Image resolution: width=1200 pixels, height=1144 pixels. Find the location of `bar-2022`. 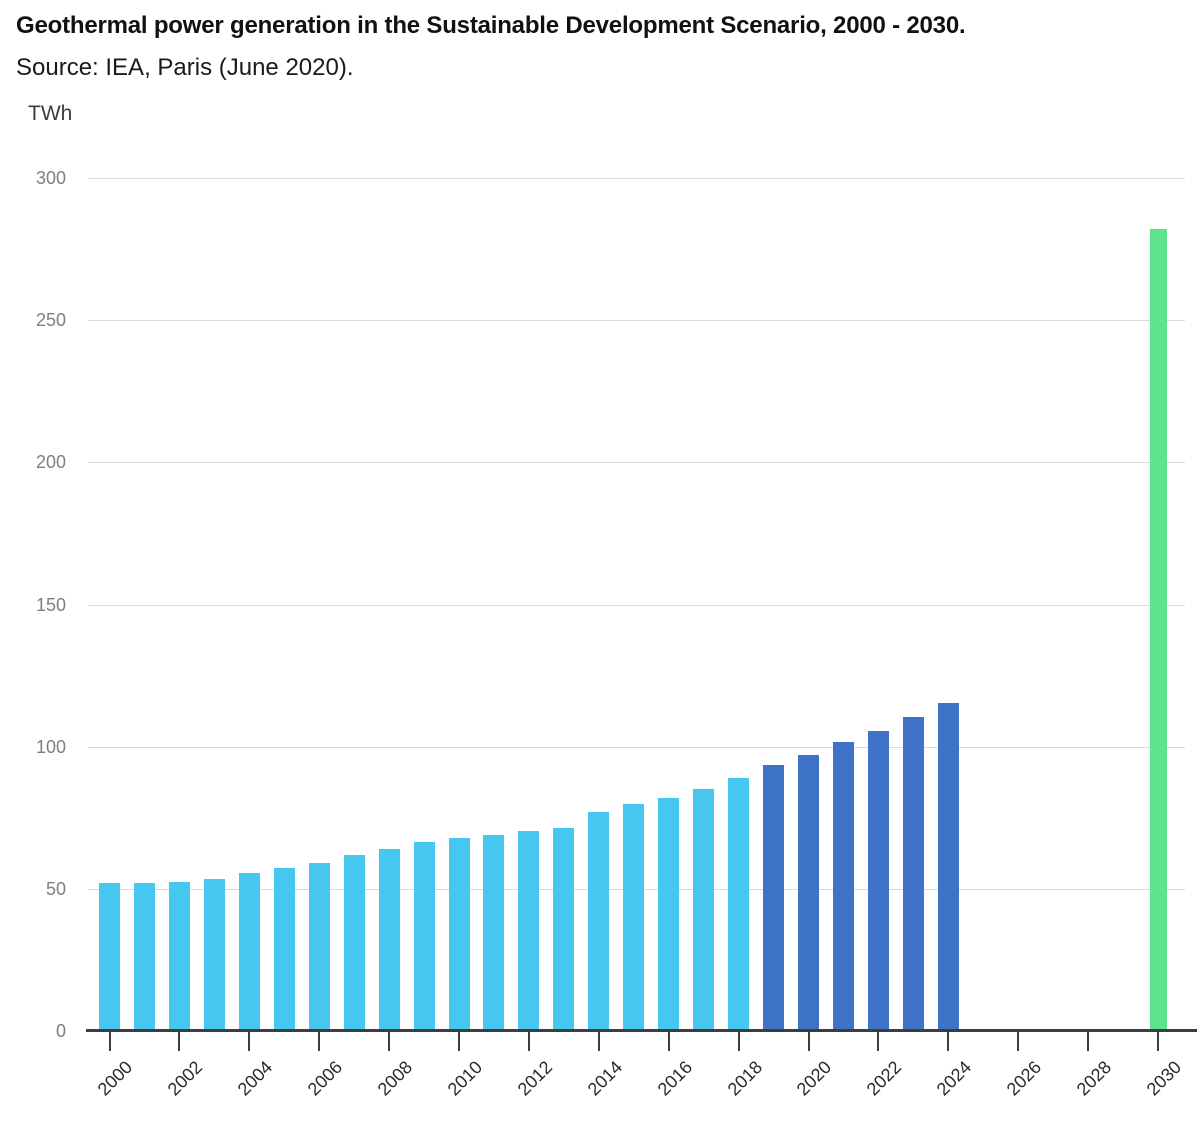

bar-2022 is located at coordinates (878, 881).